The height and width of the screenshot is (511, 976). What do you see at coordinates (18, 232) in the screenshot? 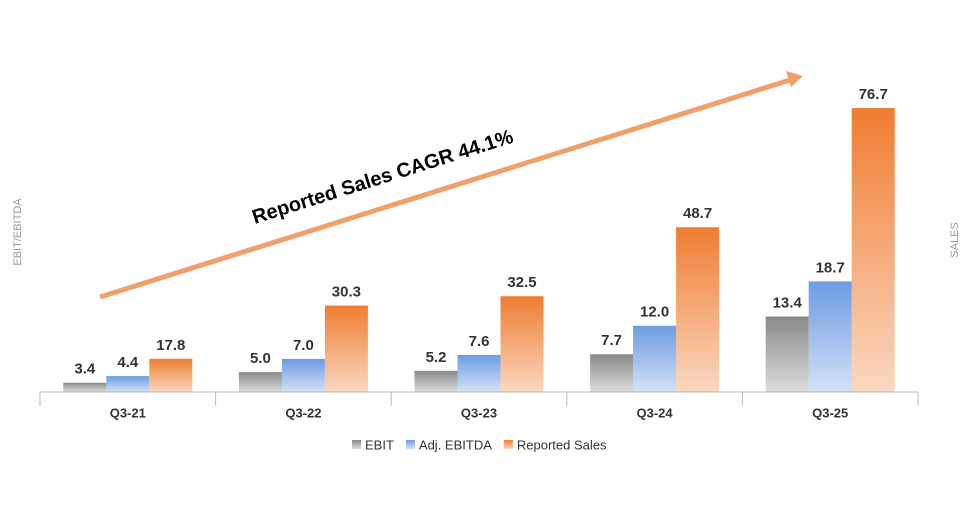
I see `y-axis-title: EBIT/EBITDA` at bounding box center [18, 232].